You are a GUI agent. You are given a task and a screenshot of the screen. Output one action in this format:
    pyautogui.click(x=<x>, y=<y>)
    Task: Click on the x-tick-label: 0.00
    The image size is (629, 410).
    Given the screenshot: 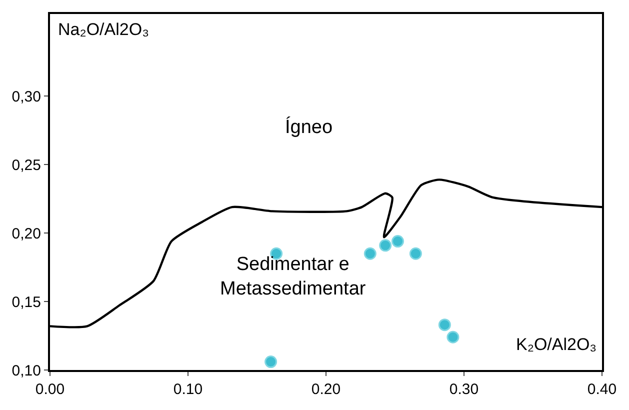 What is the action you would take?
    pyautogui.click(x=50, y=389)
    